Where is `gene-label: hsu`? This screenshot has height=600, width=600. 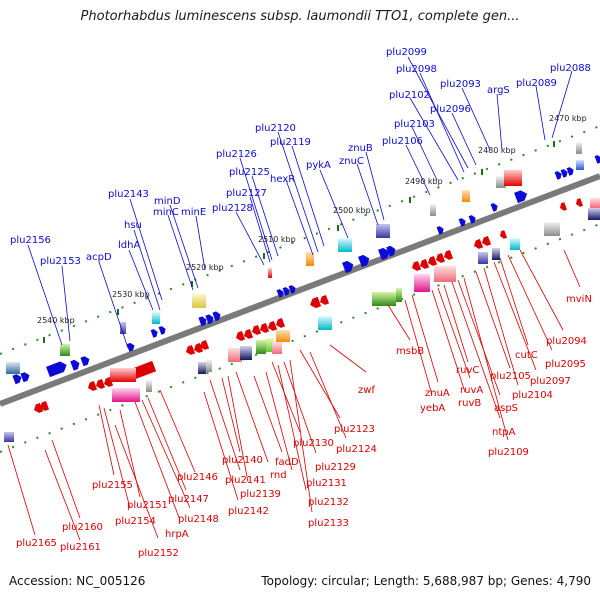
gene-label: hsu is located at coordinates (142, 265).